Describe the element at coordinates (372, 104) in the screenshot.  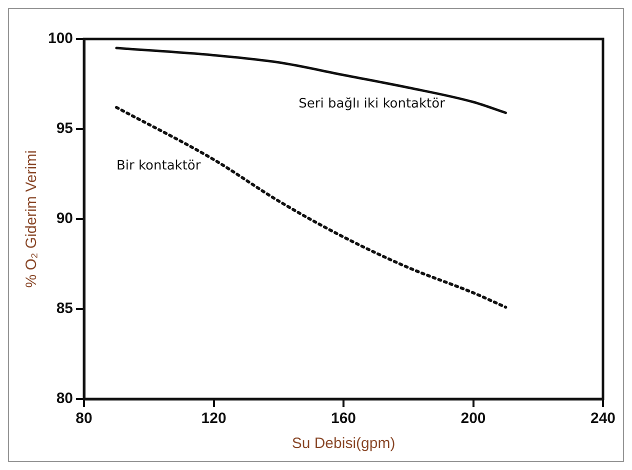
I see `series-label: Seri bağlı iki kontaktör` at that location.